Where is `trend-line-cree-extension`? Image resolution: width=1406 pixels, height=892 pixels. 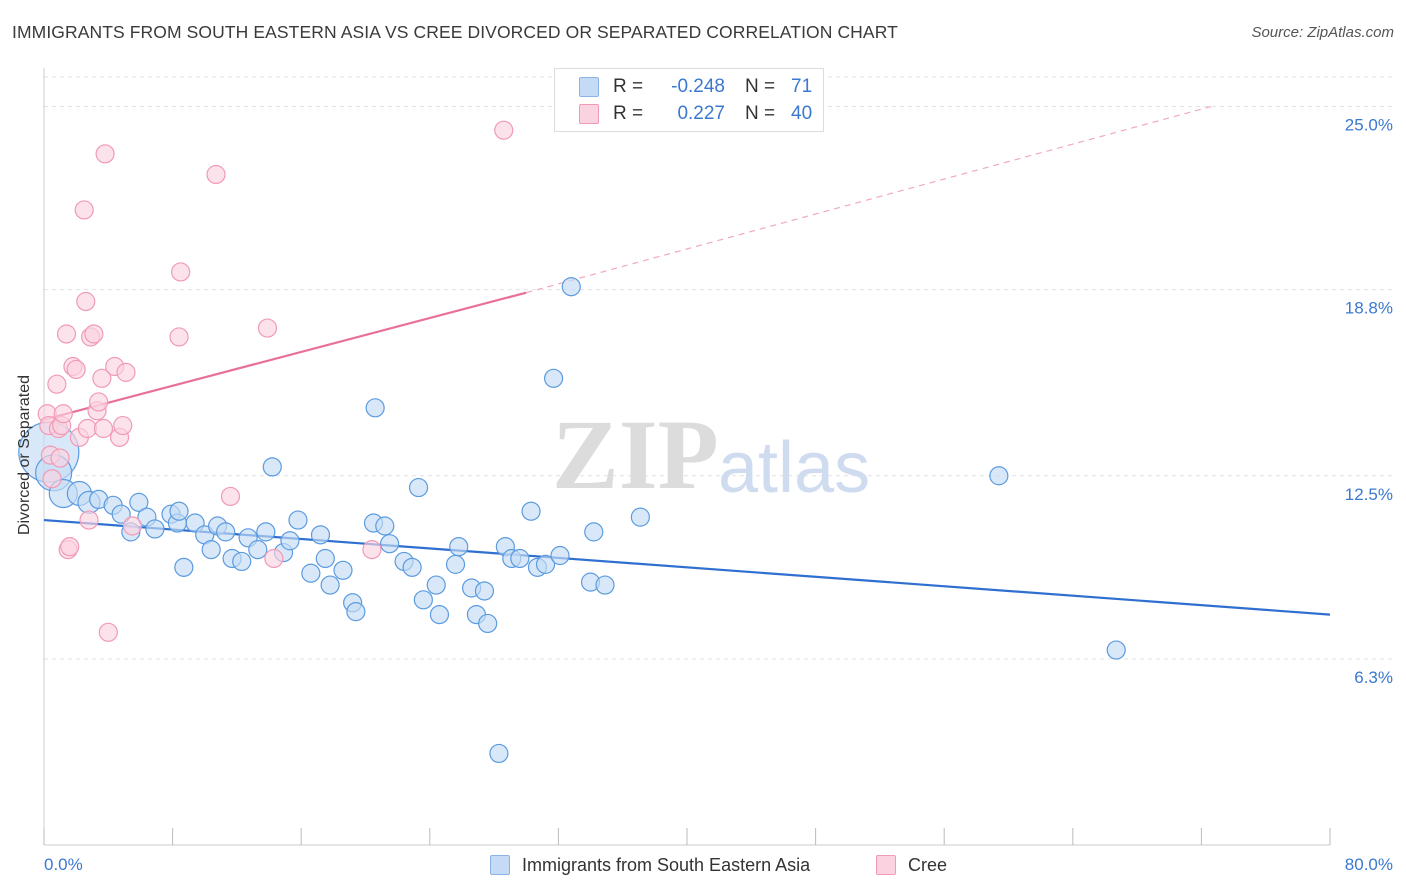 trend-line-cree-extension is located at coordinates (869, 199).